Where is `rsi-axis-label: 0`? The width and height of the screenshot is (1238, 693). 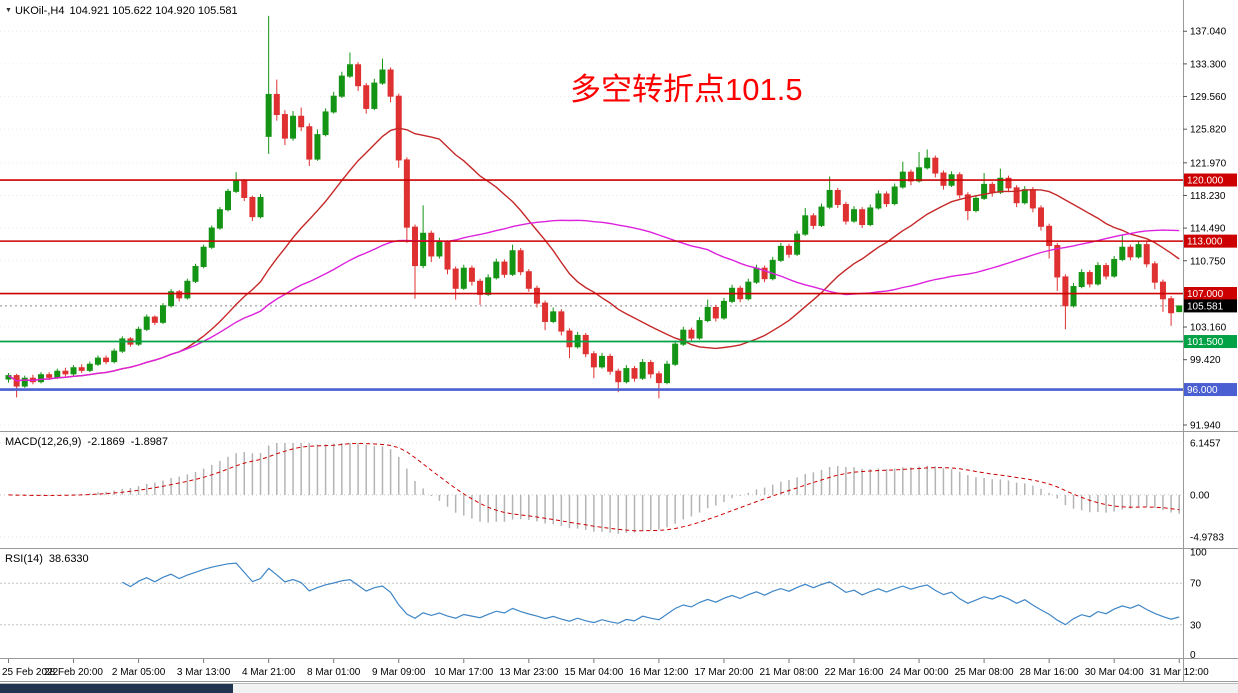 rsi-axis-label: 0 is located at coordinates (1193, 655).